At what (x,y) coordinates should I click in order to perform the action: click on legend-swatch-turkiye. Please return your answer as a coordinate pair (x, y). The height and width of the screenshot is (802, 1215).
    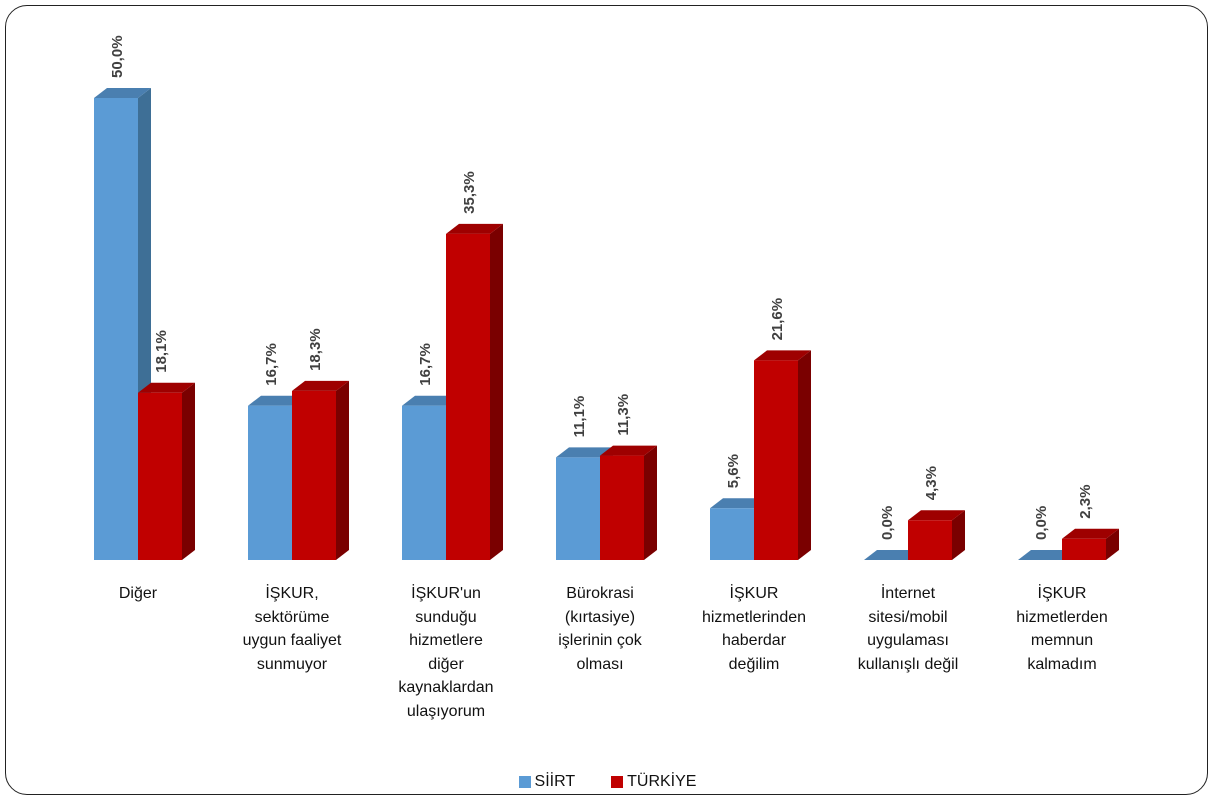
    Looking at the image, I should click on (617, 782).